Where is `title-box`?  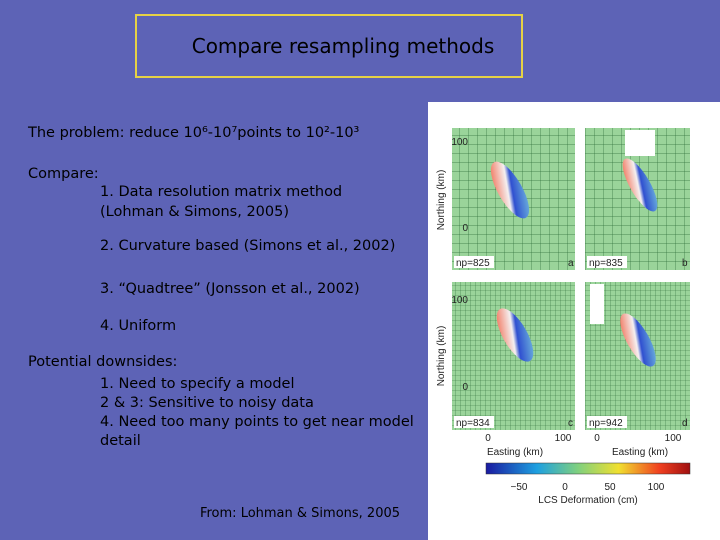 title-box is located at coordinates (329, 46).